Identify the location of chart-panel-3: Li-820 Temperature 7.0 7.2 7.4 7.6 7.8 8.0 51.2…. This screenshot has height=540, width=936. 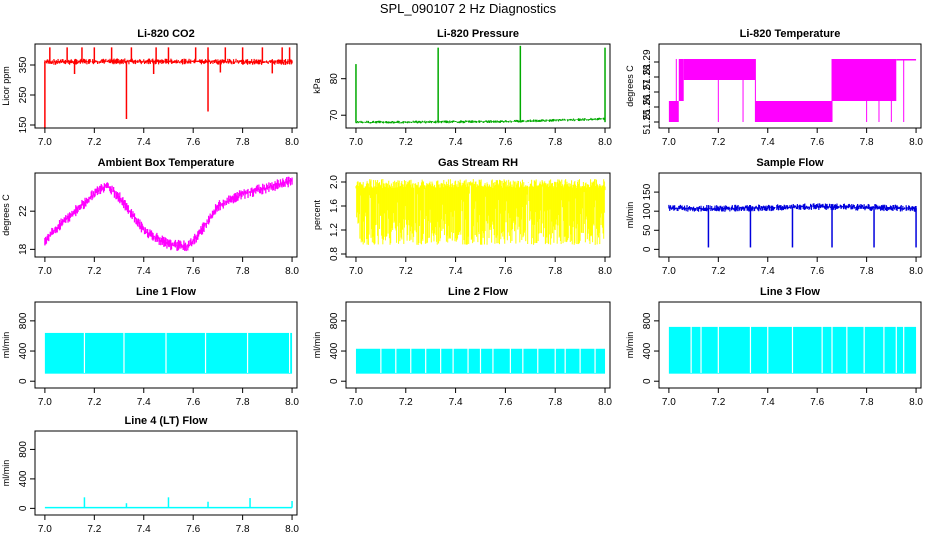
(774, 88).